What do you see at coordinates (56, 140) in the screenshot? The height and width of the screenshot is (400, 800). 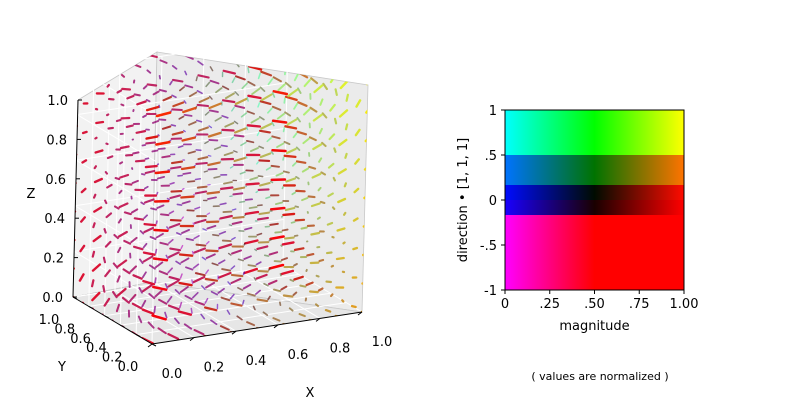 I see `z-tick-label: 0.8` at bounding box center [56, 140].